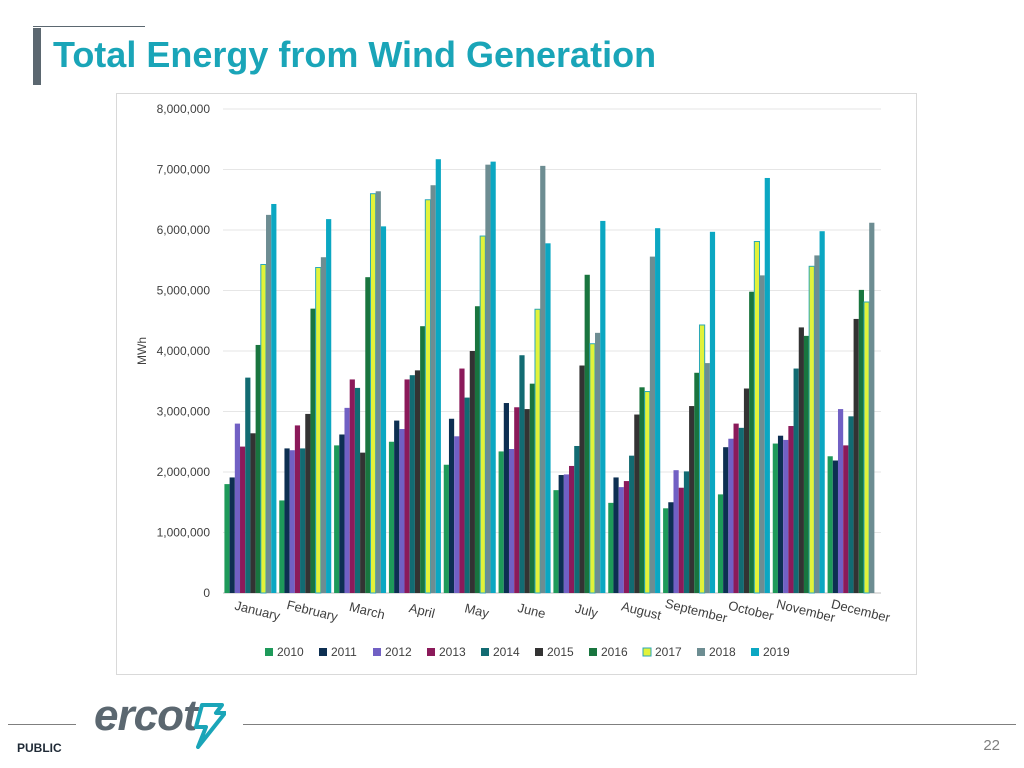  Describe the element at coordinates (263, 428) in the screenshot. I see `bar-2017-january` at that location.